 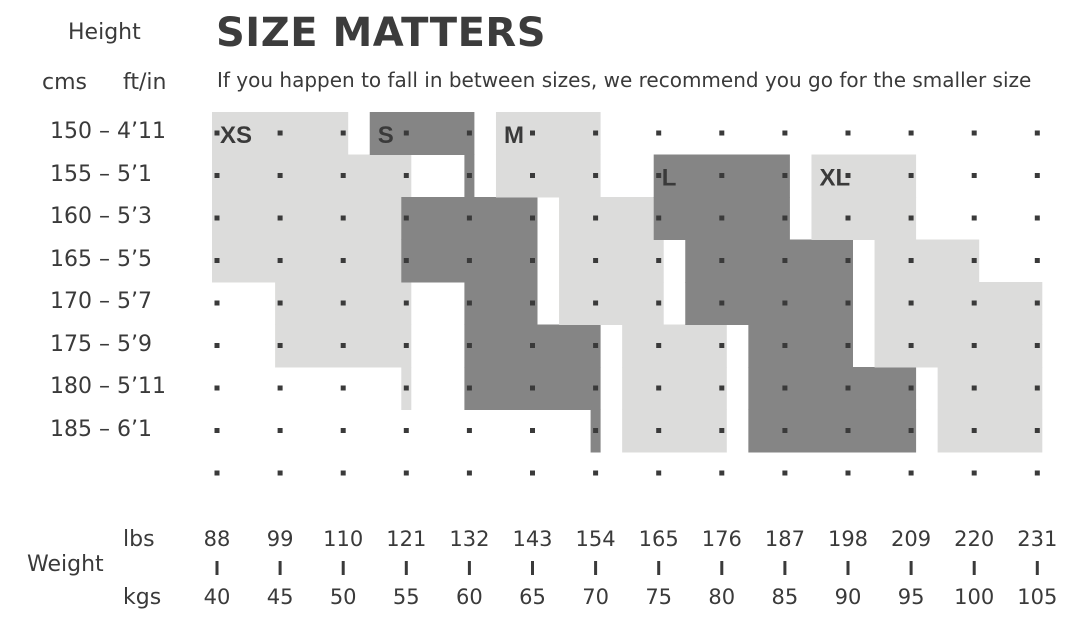 What do you see at coordinates (145, 82) in the screenshot?
I see `ftin-label: ft/in` at bounding box center [145, 82].